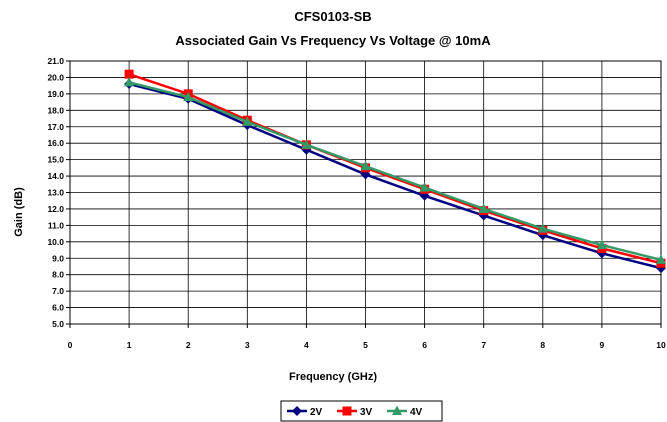 This screenshot has width=667, height=422. What do you see at coordinates (58, 291) in the screenshot?
I see `y-tick-label: 7.0` at bounding box center [58, 291].